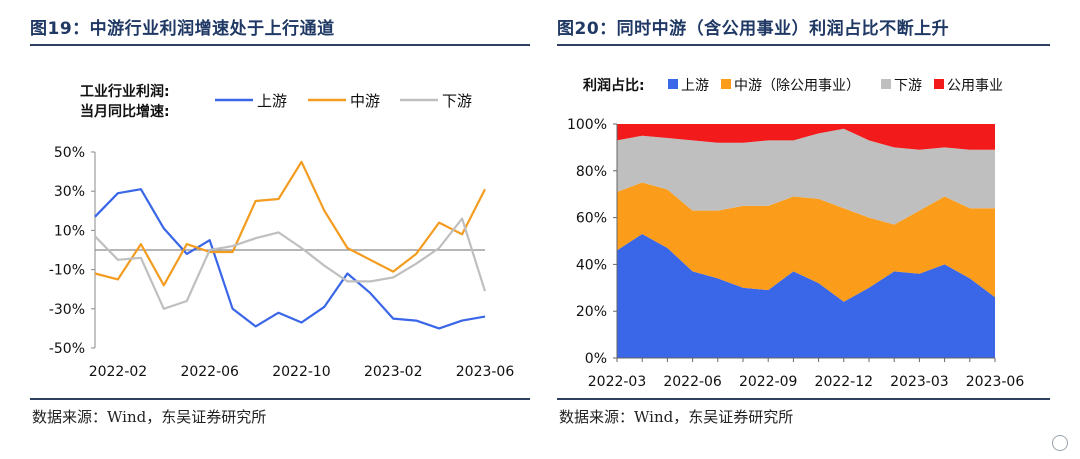 This screenshot has width=1080, height=459. What do you see at coordinates (280, 45) in the screenshot?
I see `left-title-rule` at bounding box center [280, 45].